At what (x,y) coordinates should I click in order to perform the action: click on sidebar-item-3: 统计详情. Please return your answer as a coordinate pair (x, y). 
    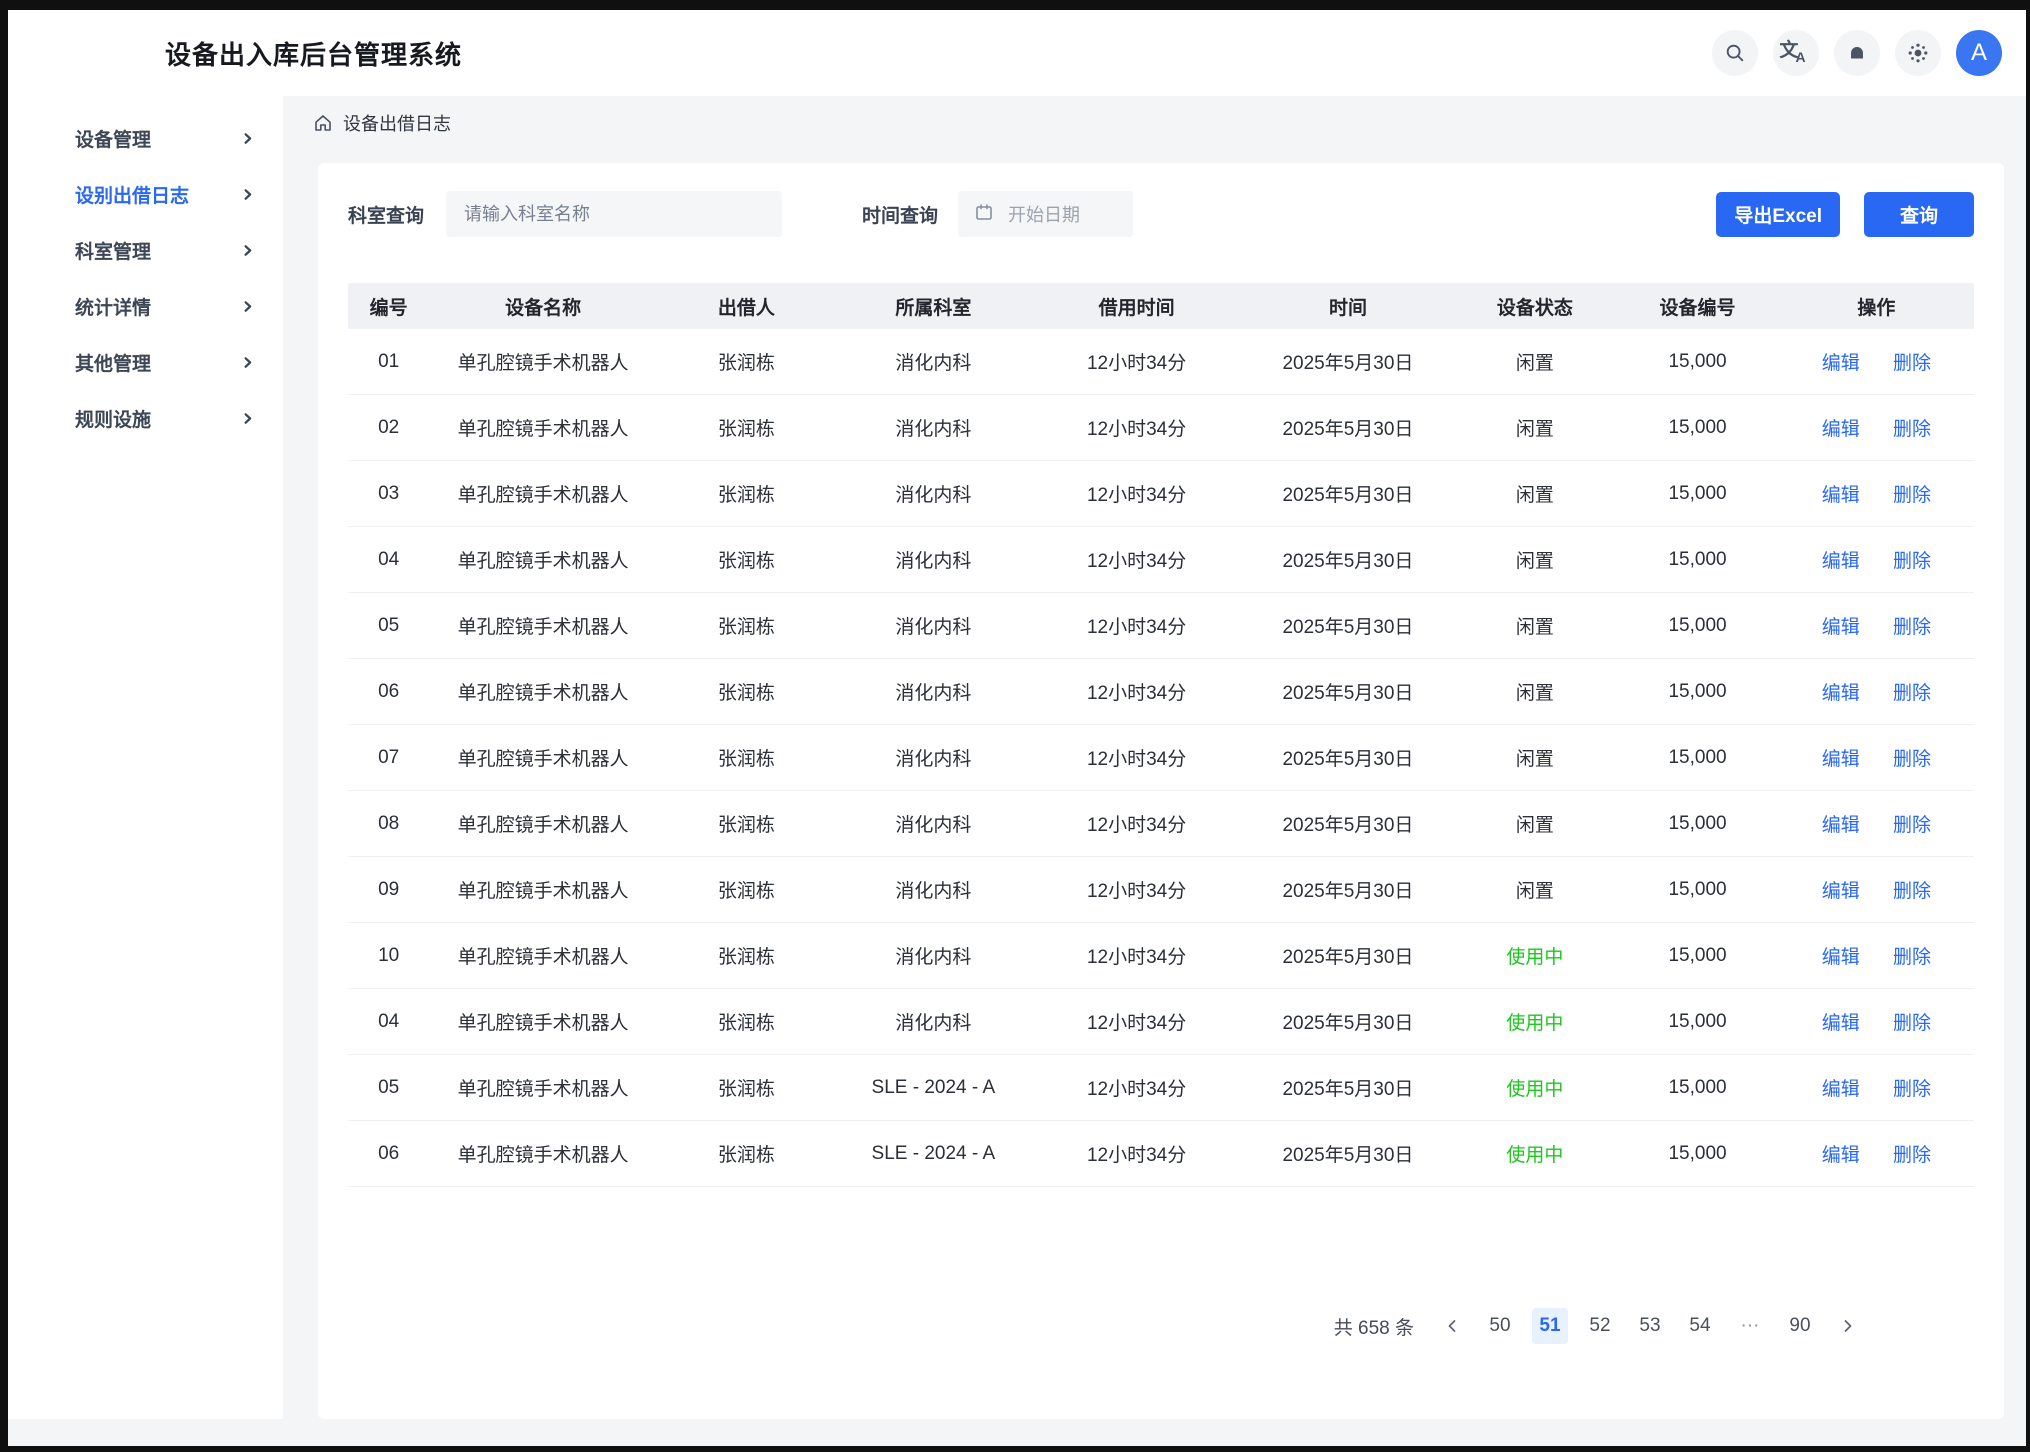
    Looking at the image, I should click on (145, 306).